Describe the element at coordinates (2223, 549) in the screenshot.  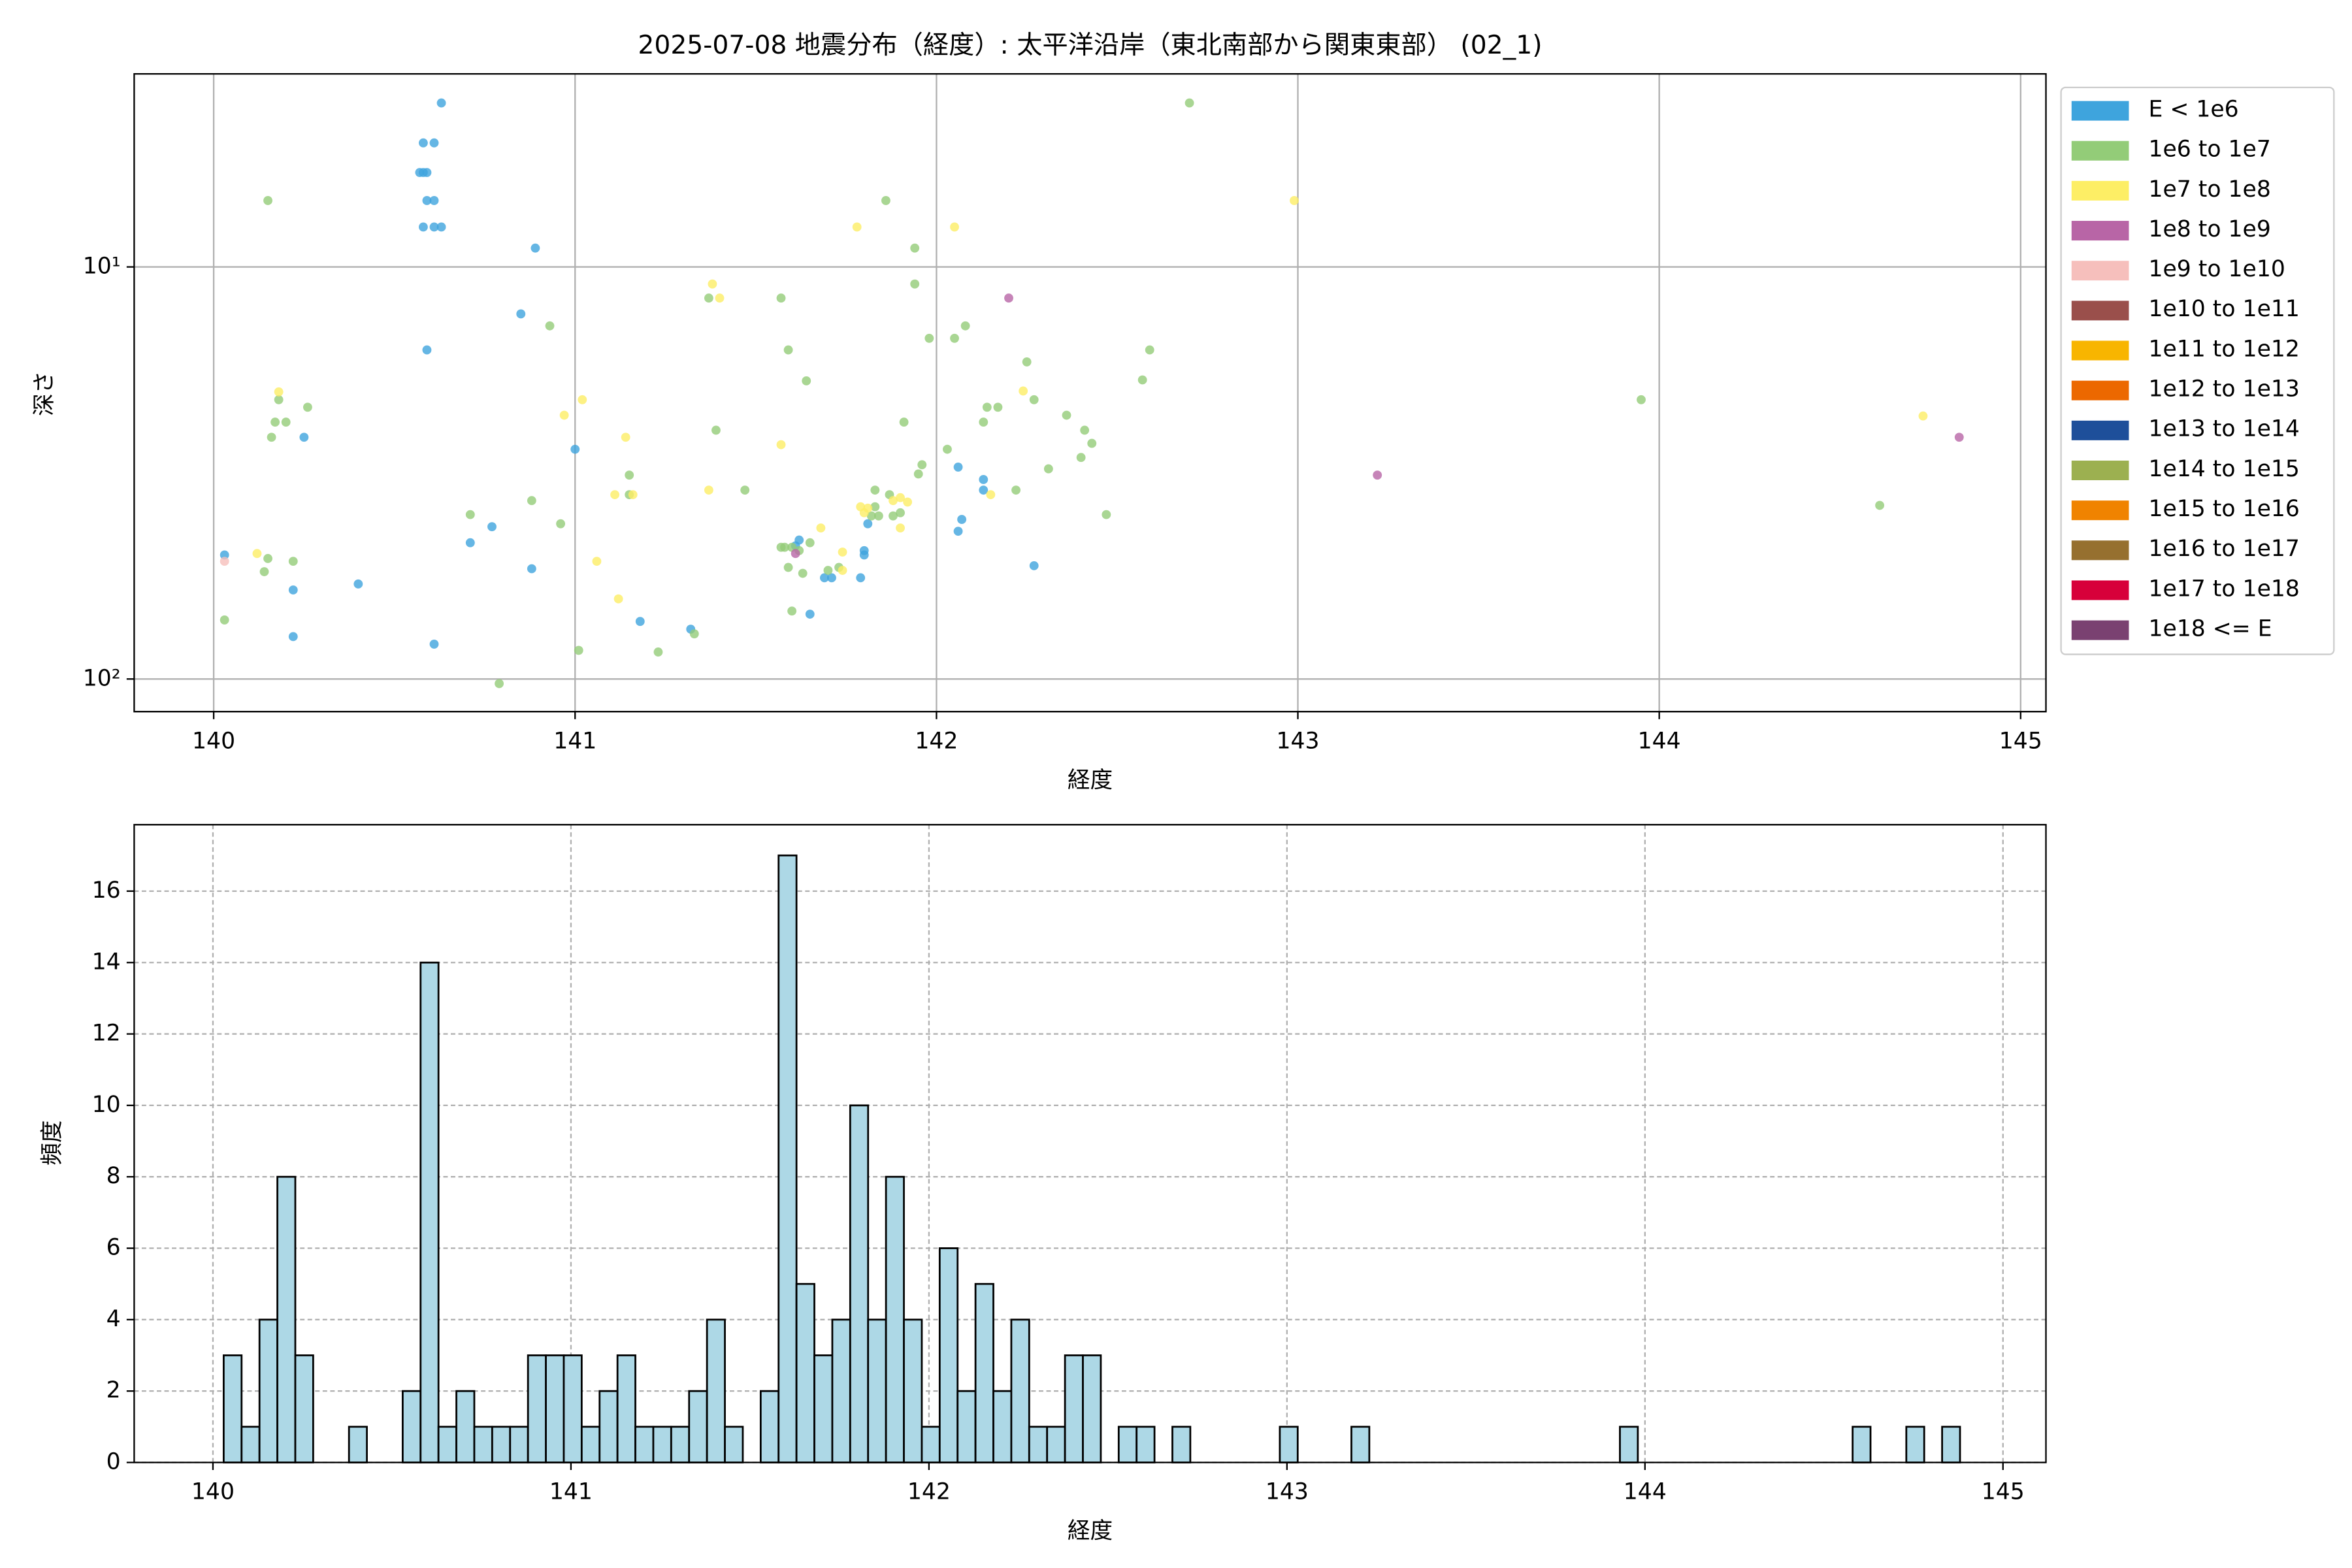
I see `legend-label: 1e16 to 1e17` at that location.